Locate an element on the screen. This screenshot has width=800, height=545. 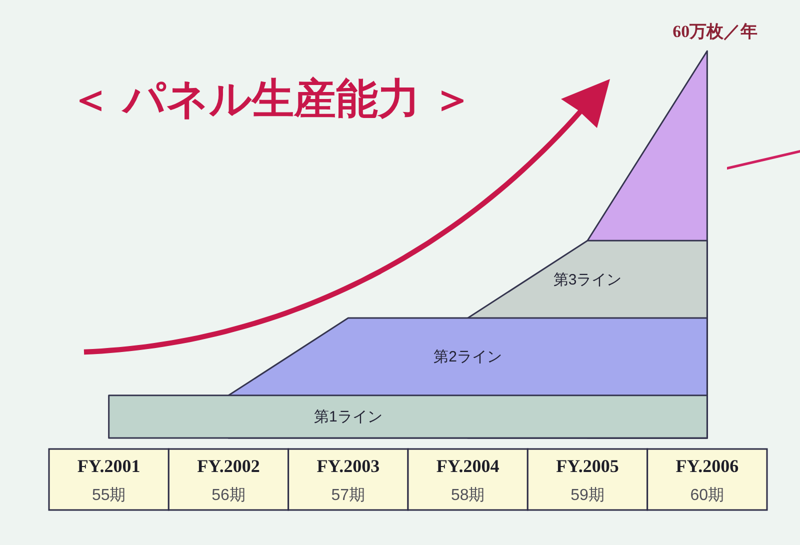
annotation: 60万枚／年 is located at coordinates (715, 31).